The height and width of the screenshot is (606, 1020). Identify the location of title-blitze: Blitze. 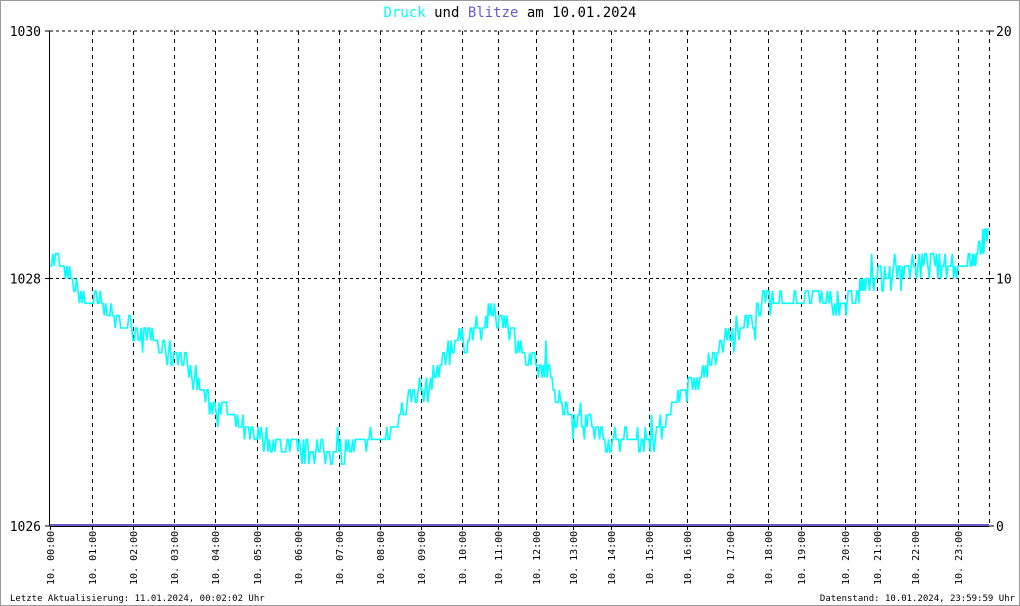
(493, 13).